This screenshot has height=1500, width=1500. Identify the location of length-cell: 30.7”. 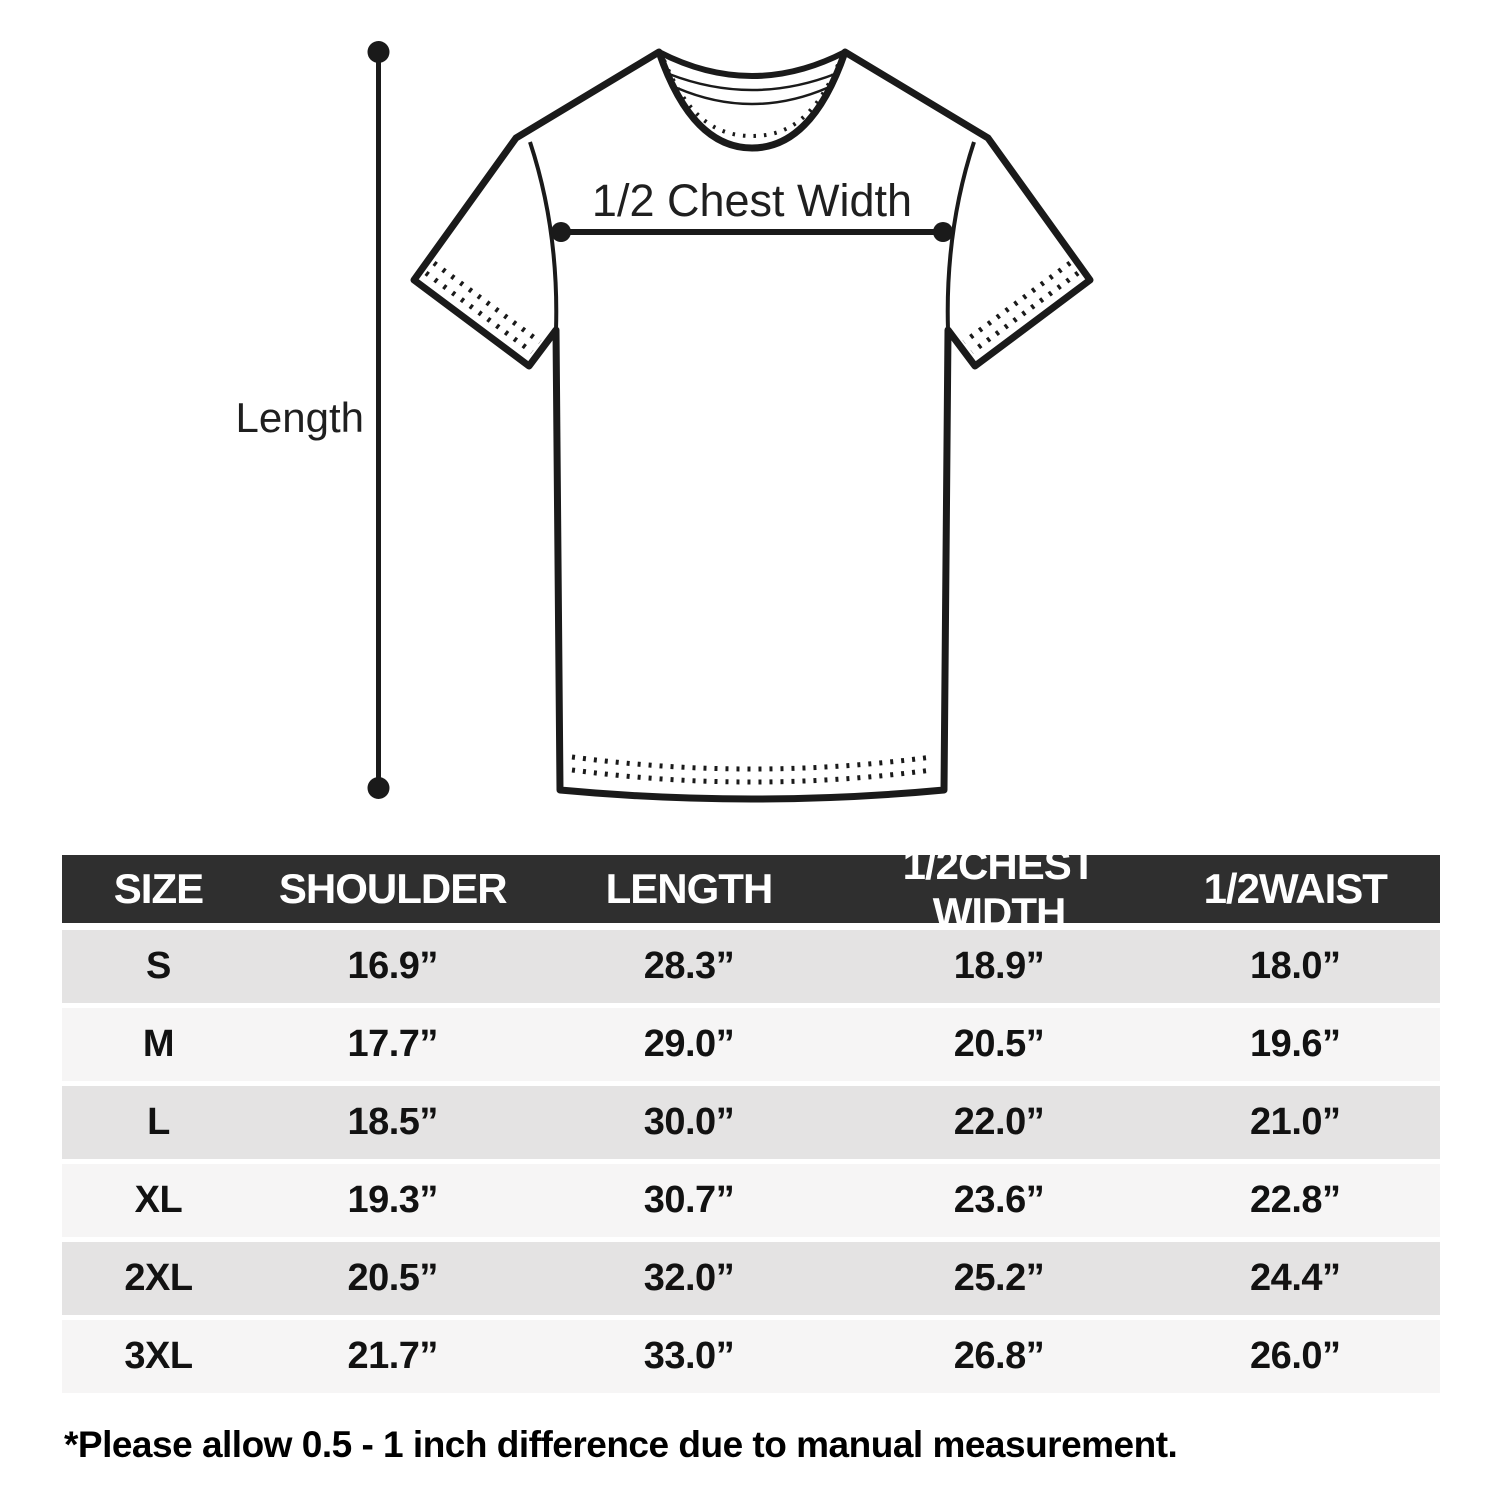
(689, 1200).